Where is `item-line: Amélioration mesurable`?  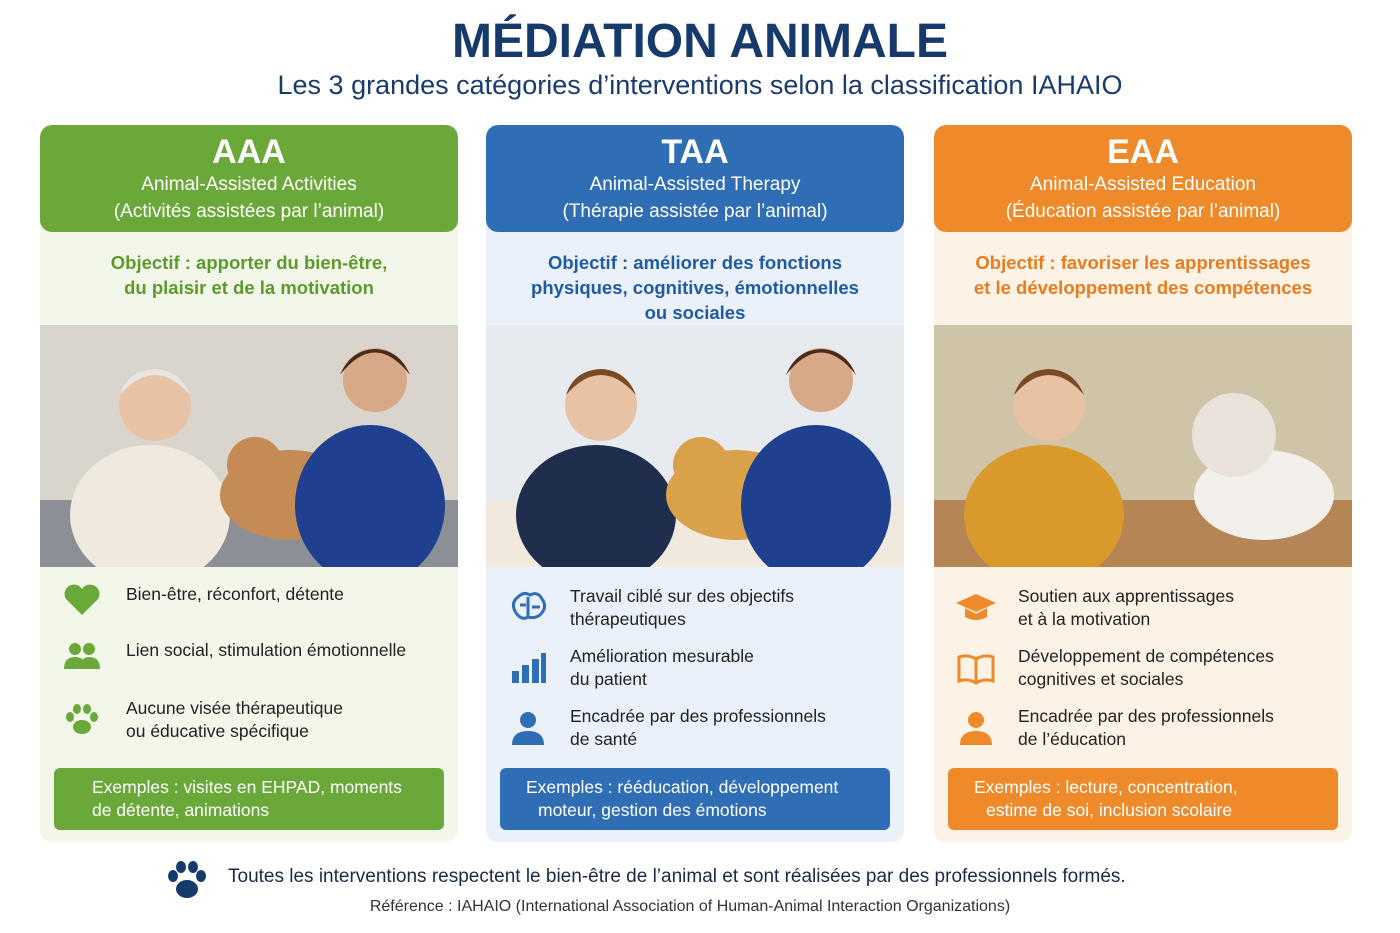 item-line: Amélioration mesurable is located at coordinates (662, 656).